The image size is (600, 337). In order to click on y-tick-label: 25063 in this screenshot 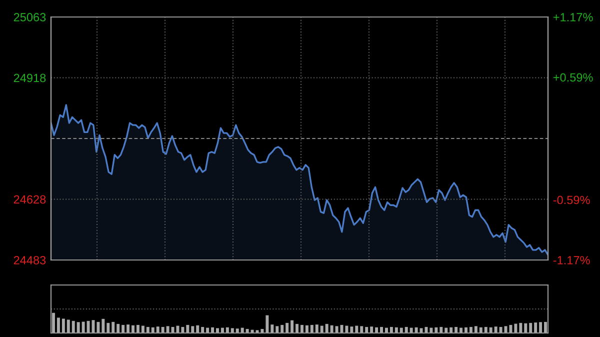, I will do `click(30, 17)`.